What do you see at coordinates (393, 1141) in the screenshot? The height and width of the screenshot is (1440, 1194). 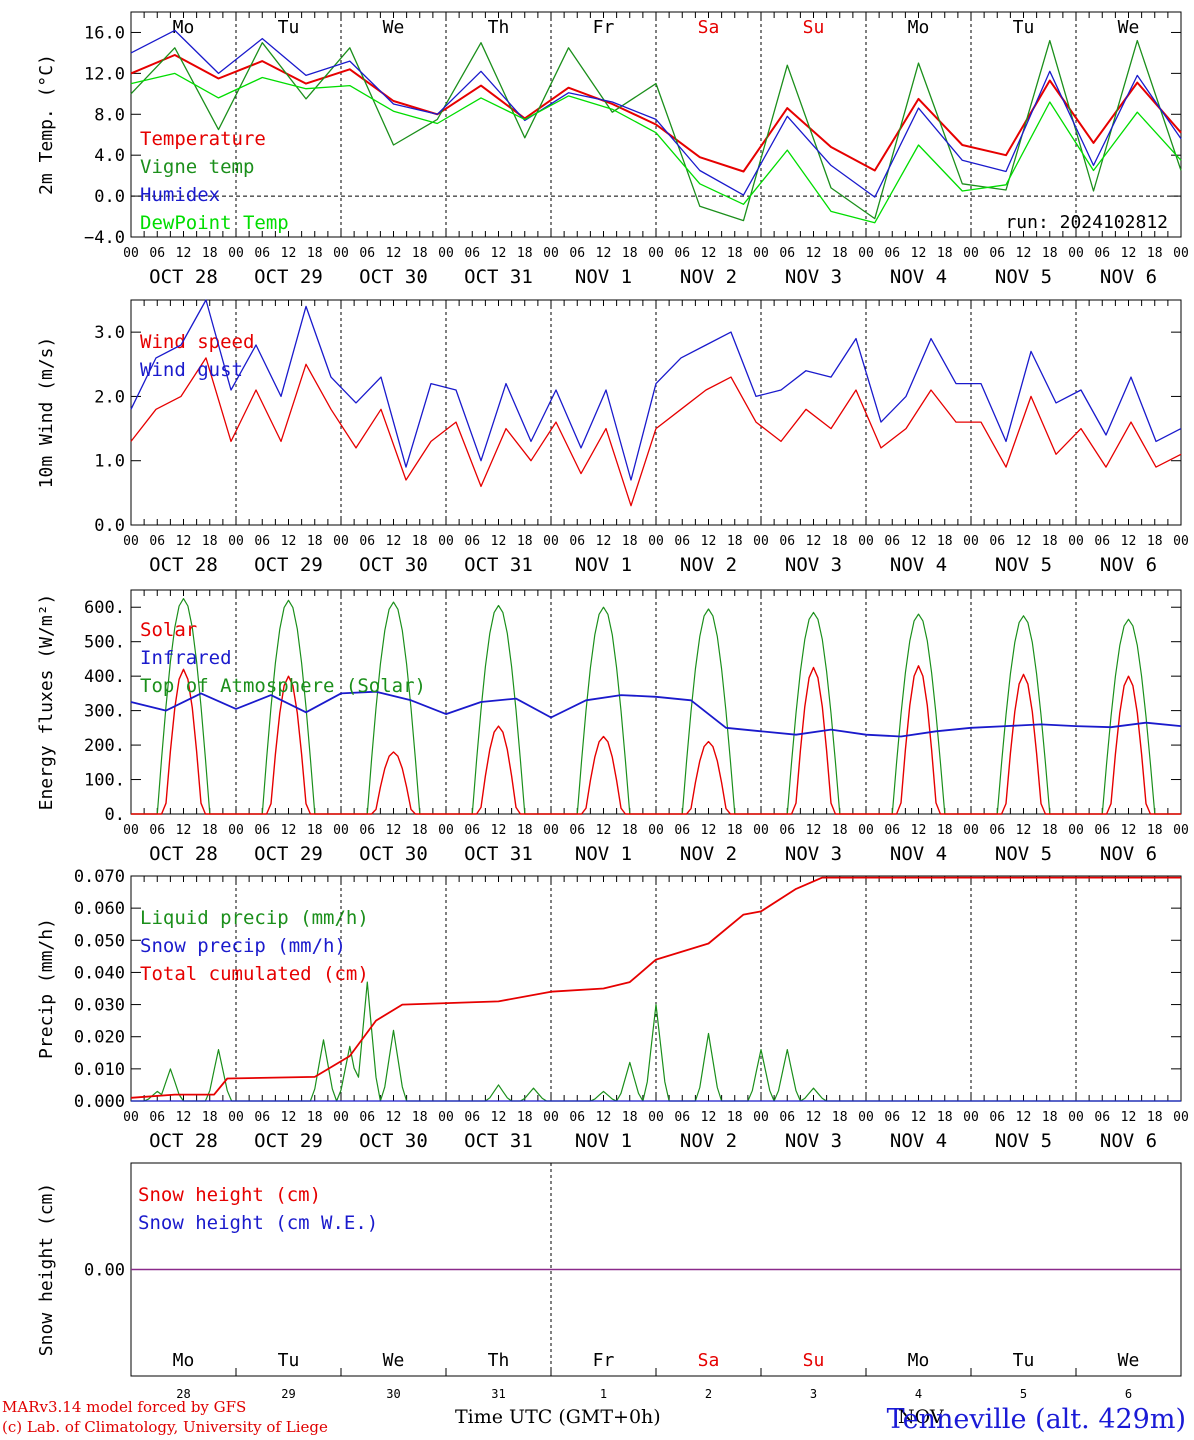 I see `date-label: OCT 30` at bounding box center [393, 1141].